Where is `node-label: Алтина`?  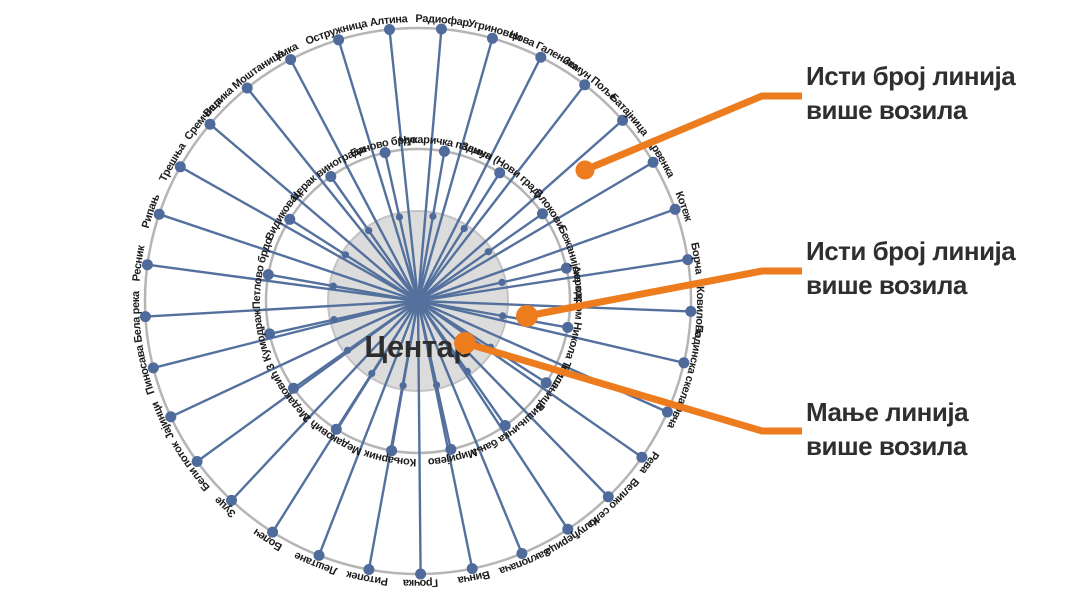 node-label: Алтина is located at coordinates (389, 20).